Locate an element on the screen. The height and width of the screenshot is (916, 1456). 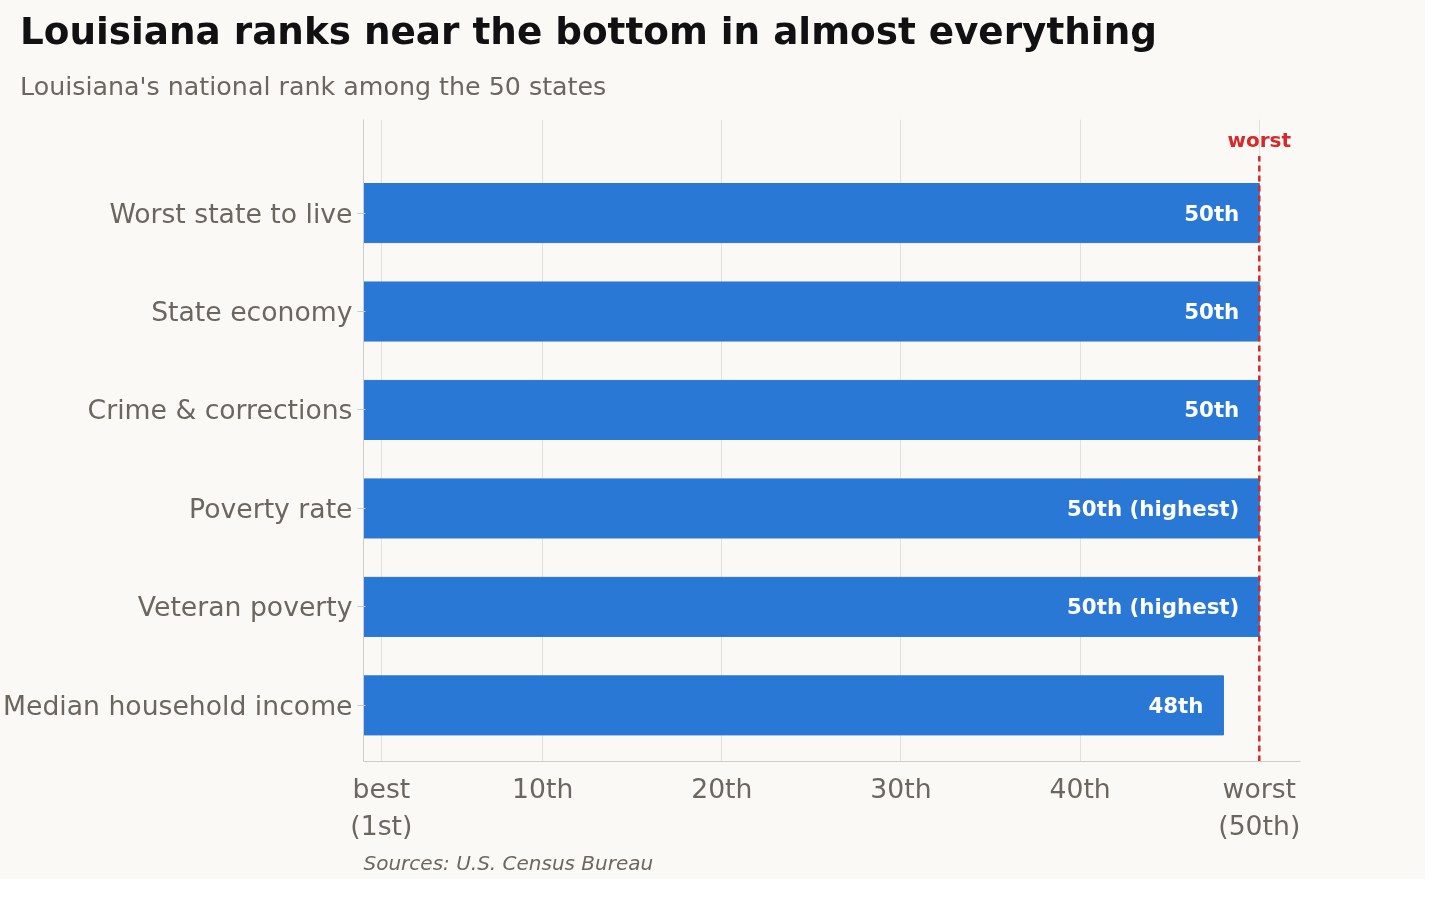
y-tick-label: Poverty rate is located at coordinates (271, 509).